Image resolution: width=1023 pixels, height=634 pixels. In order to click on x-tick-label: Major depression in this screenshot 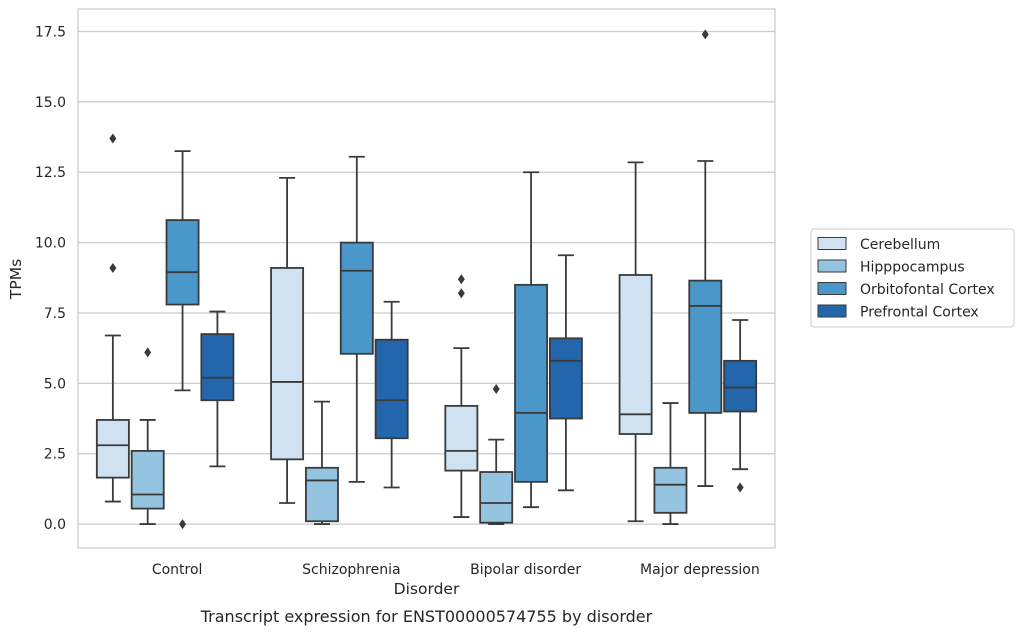, I will do `click(700, 570)`.